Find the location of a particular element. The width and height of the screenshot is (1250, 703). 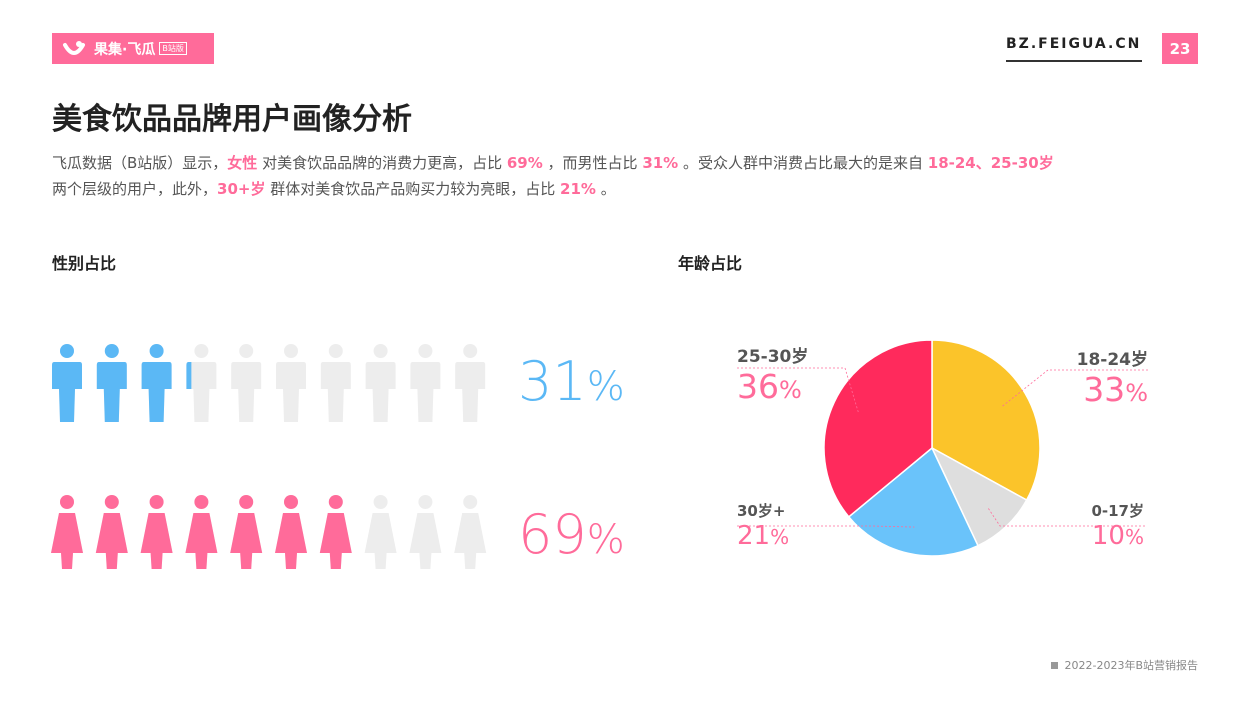

pie-label-value: 36% is located at coordinates (772, 386).